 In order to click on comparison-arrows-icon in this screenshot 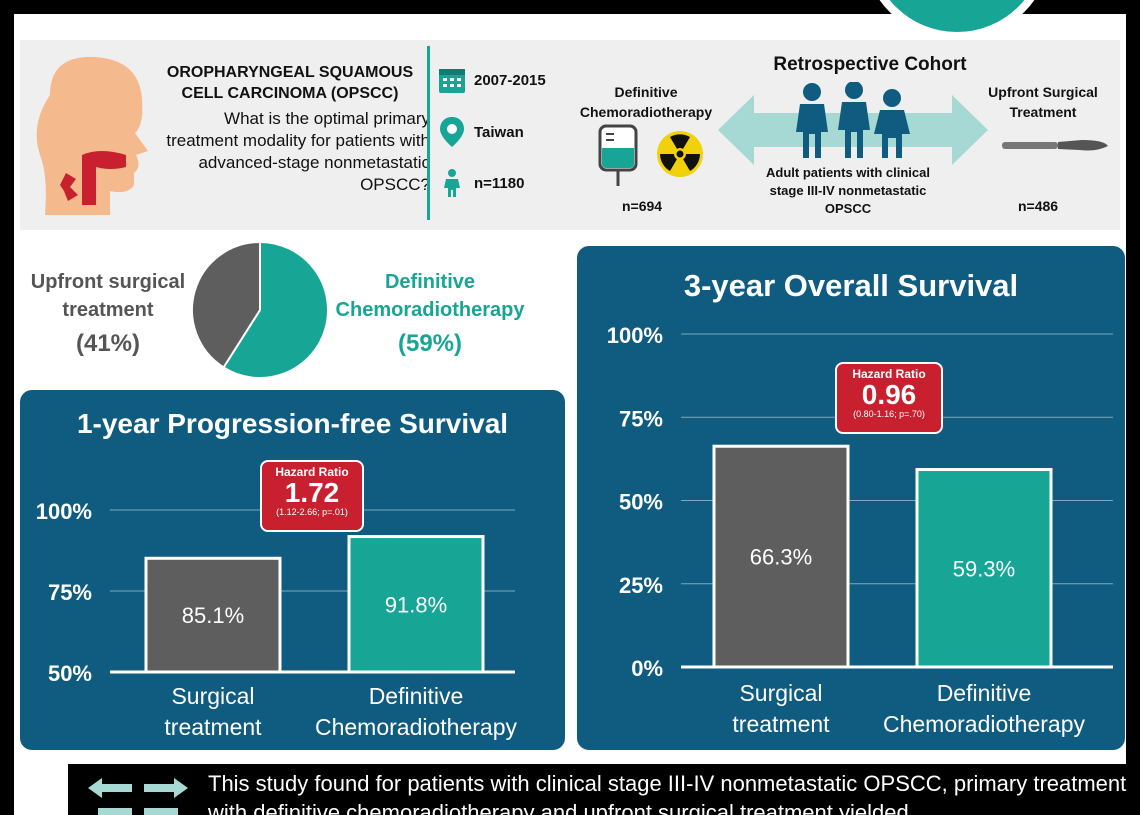, I will do `click(138, 796)`.